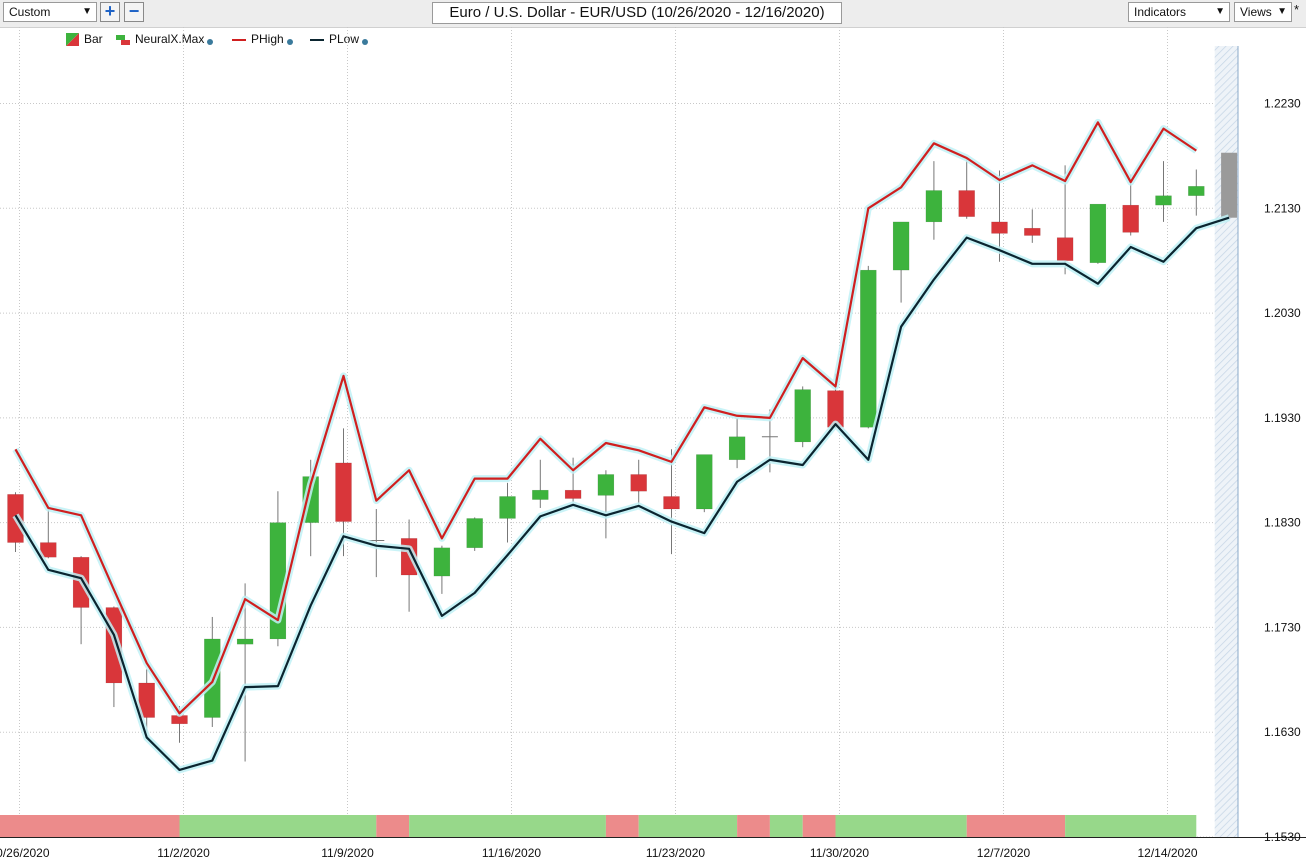 The height and width of the screenshot is (868, 1306). Describe the element at coordinates (339, 39) in the screenshot. I see `legend-item-plow: PLow` at that location.